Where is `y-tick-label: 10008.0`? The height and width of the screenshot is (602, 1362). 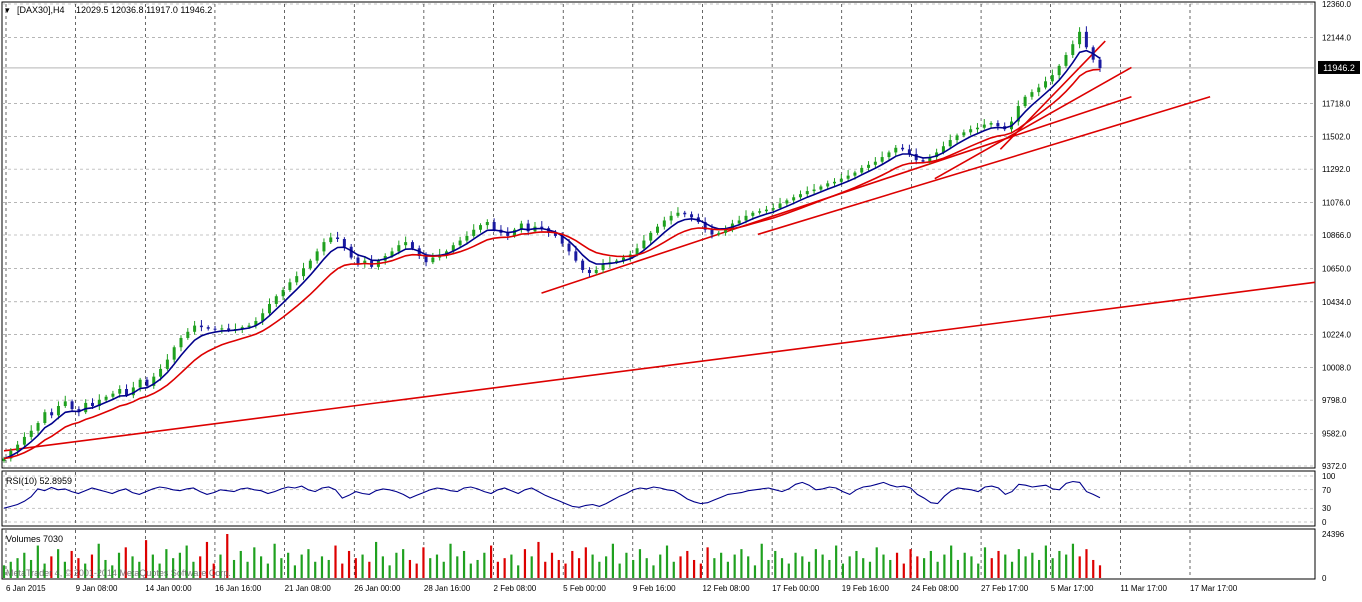 y-tick-label: 10008.0 is located at coordinates (1336, 368).